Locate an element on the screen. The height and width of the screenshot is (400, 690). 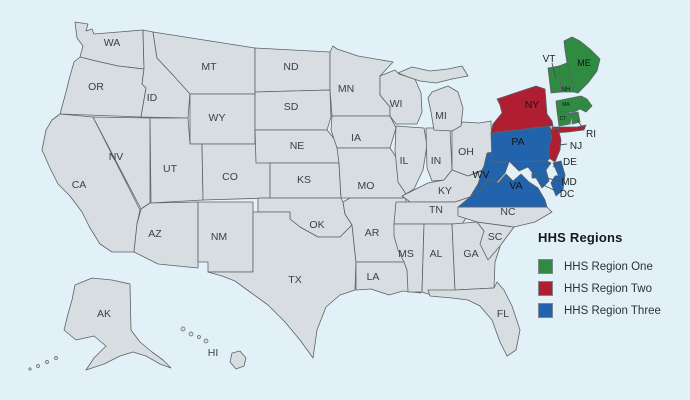
state-me is located at coordinates (582, 65).